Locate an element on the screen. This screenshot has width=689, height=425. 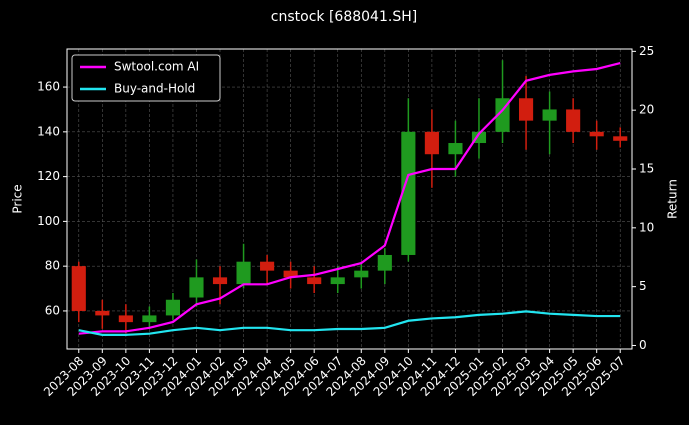
y2-axis-label: Return is located at coordinates (673, 199).